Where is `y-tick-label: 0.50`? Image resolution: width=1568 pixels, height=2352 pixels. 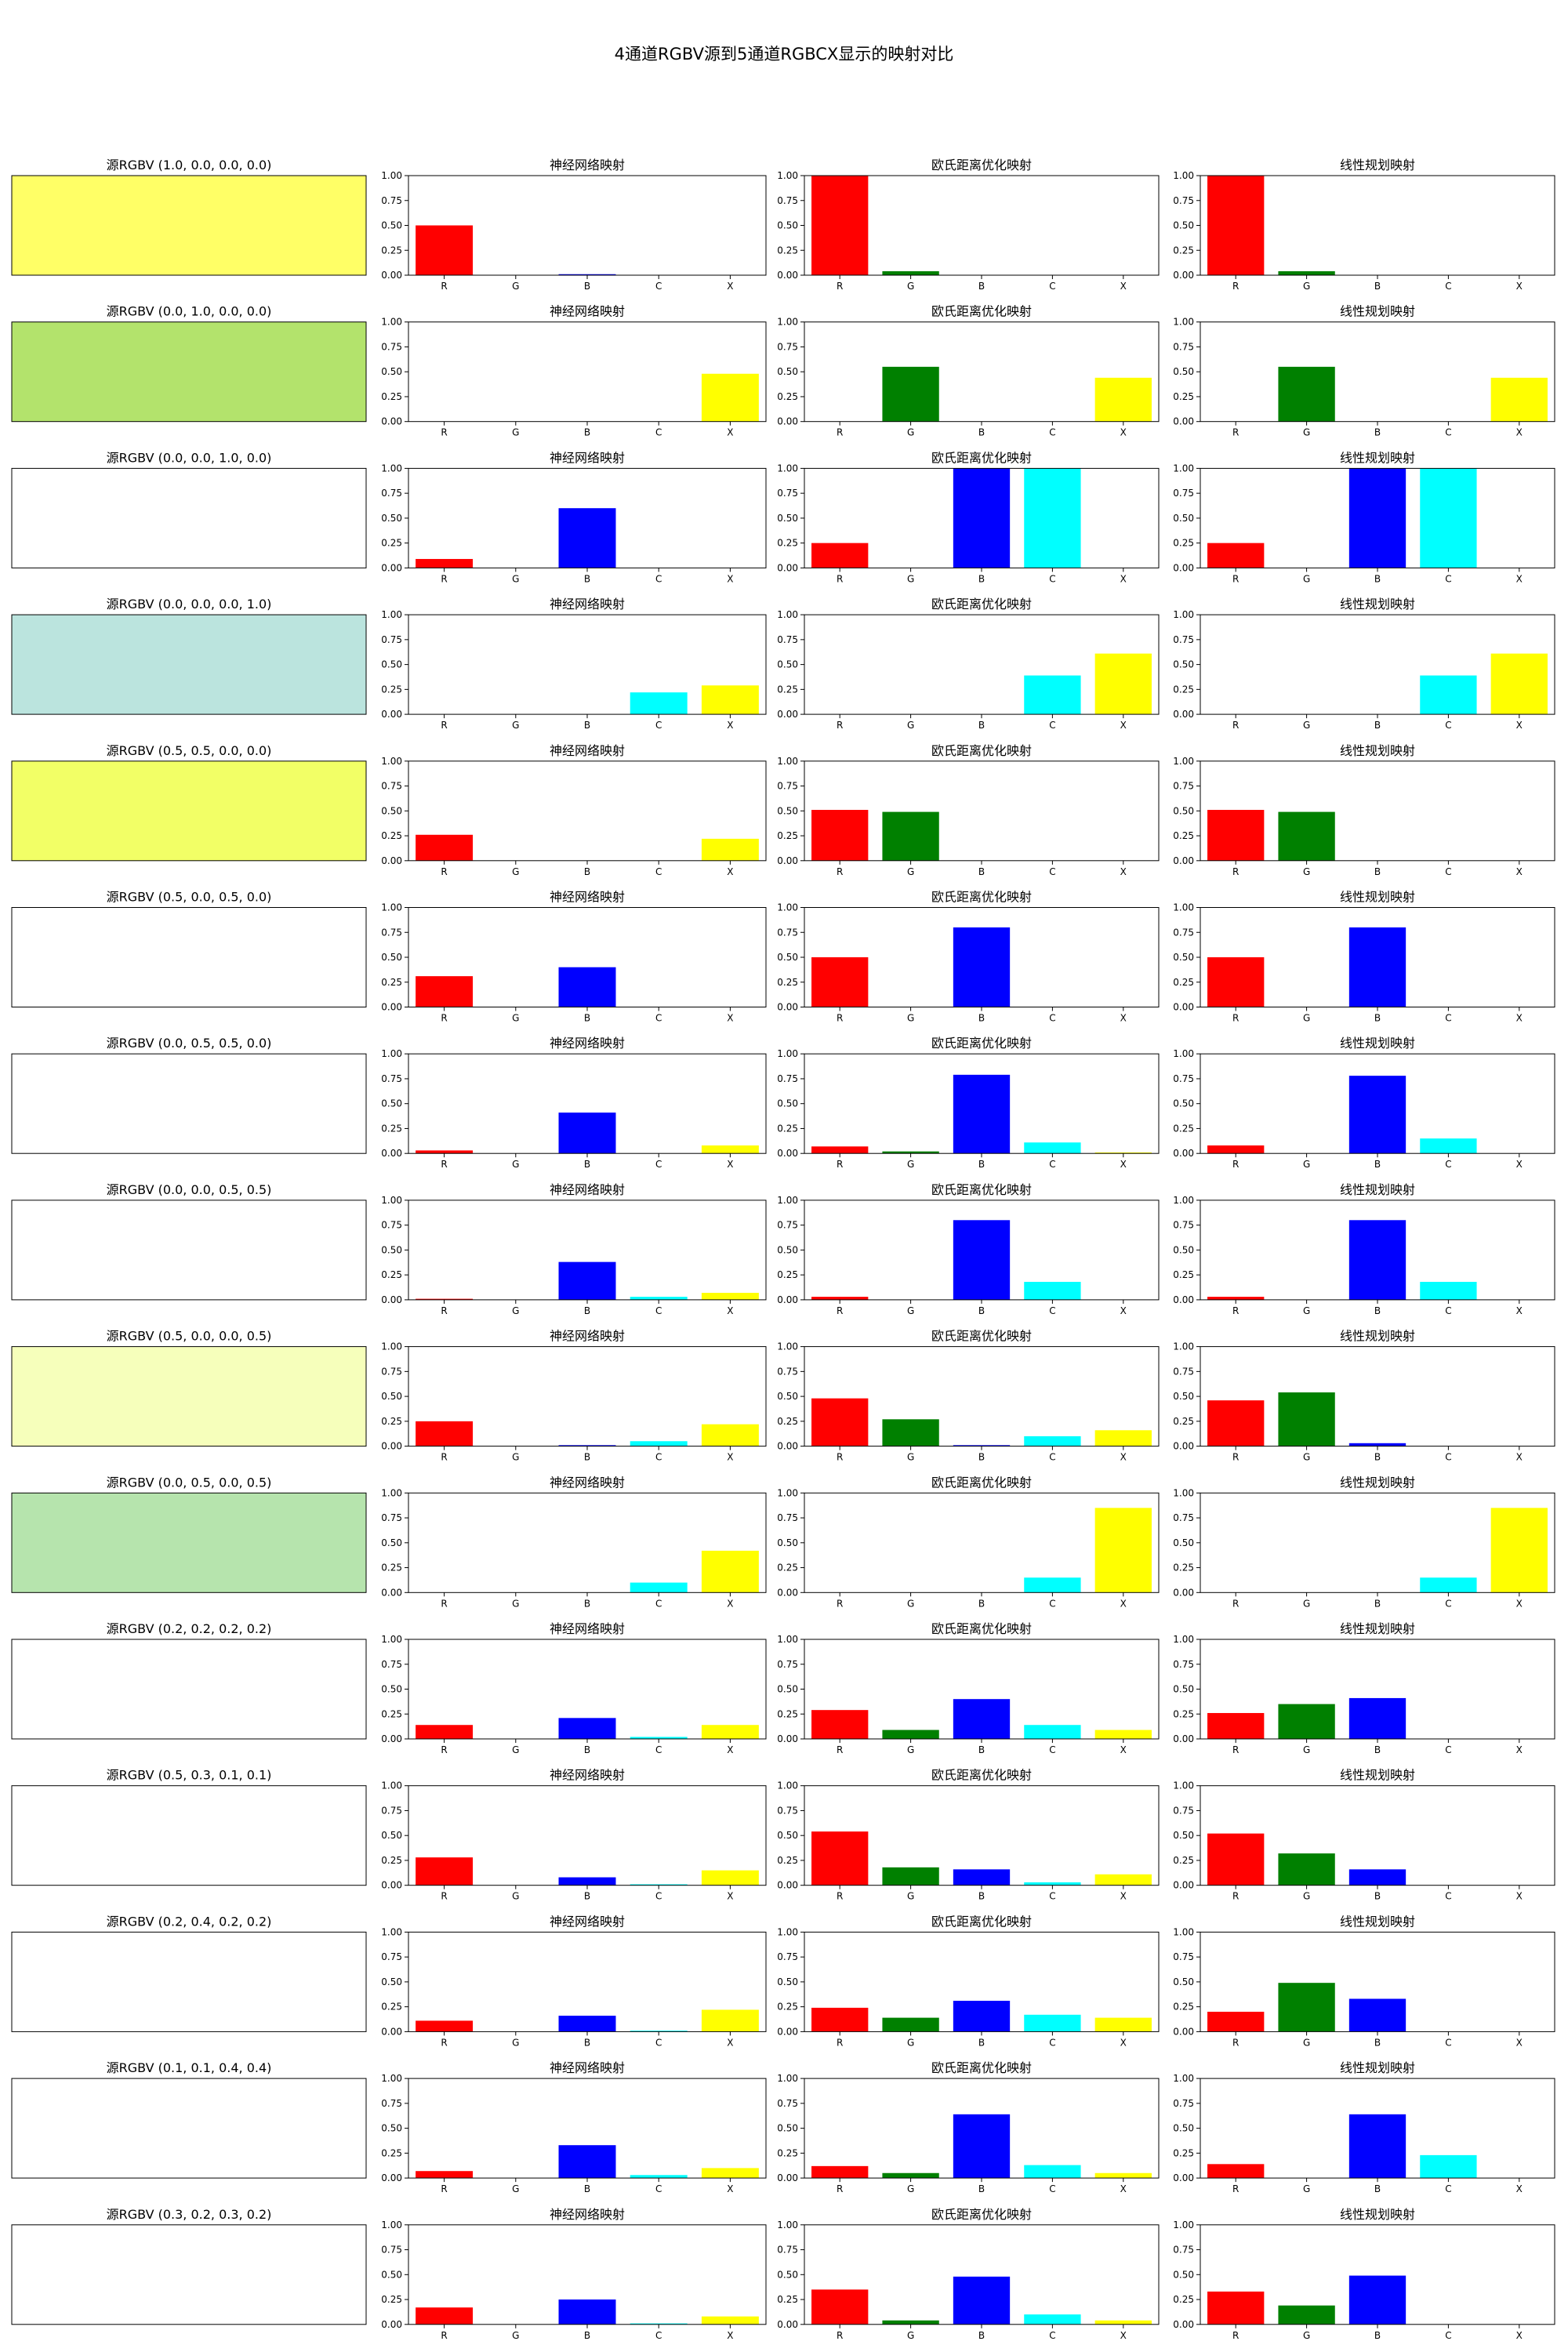 y-tick-label: 0.50 is located at coordinates (1183, 957).